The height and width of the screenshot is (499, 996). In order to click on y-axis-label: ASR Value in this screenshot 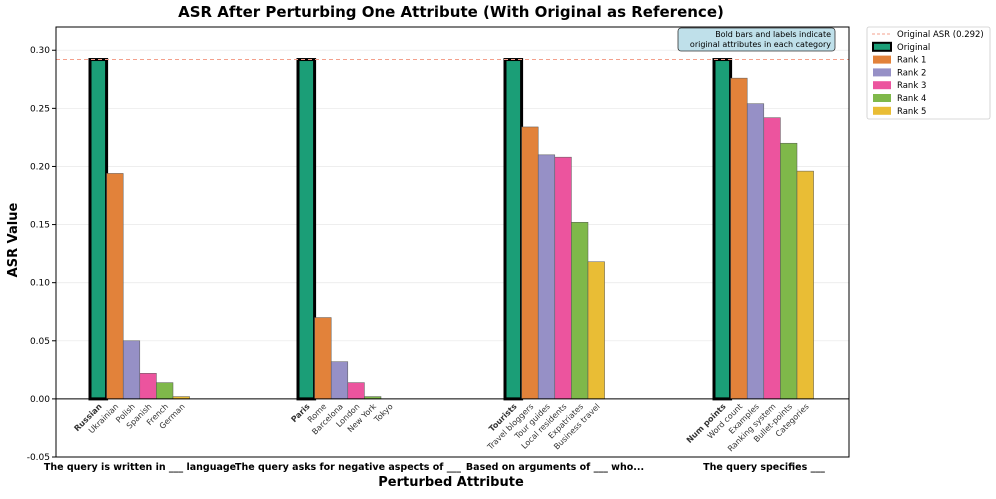, I will do `click(13, 240)`.